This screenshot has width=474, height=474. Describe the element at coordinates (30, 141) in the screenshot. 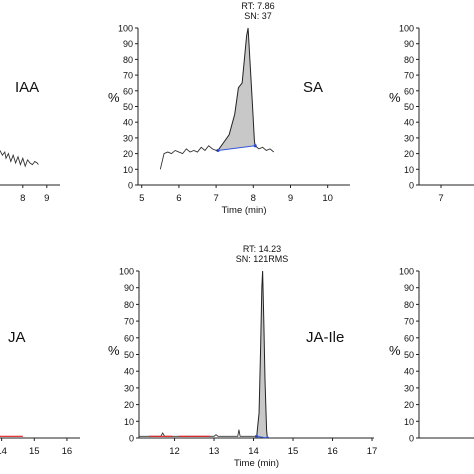

I see `chart-panel-iaa: 8 9 IAA` at that location.